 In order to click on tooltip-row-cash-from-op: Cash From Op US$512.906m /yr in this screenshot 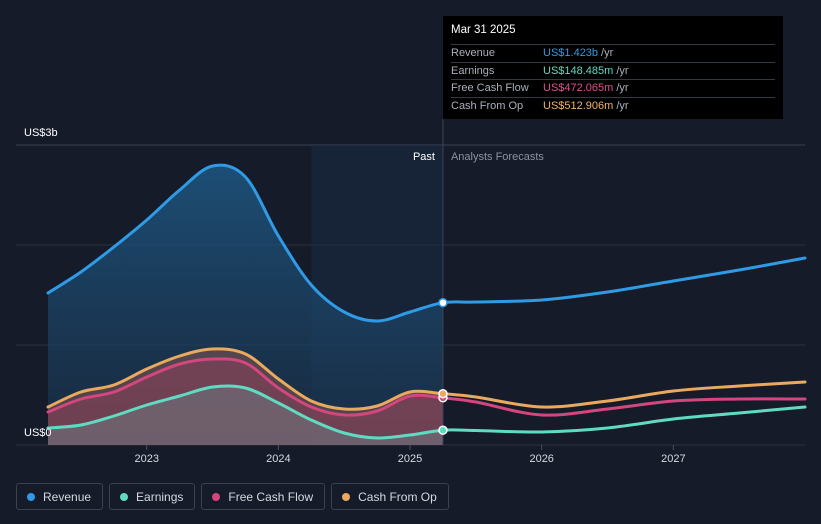, I will do `click(613, 105)`.